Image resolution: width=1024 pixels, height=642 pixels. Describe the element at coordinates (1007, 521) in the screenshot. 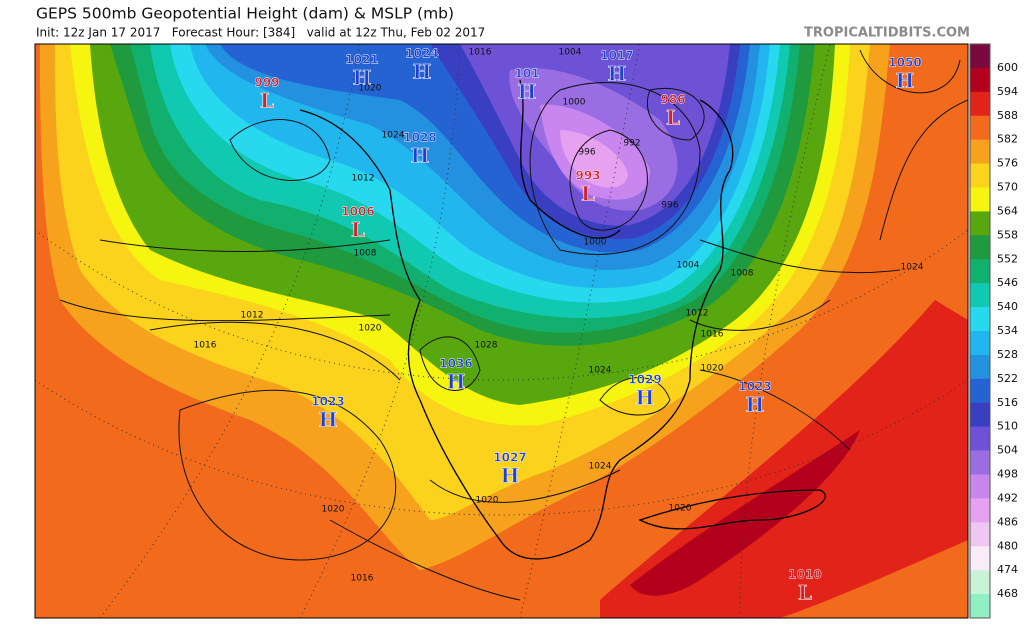

I see `colorbar-label: 486` at that location.